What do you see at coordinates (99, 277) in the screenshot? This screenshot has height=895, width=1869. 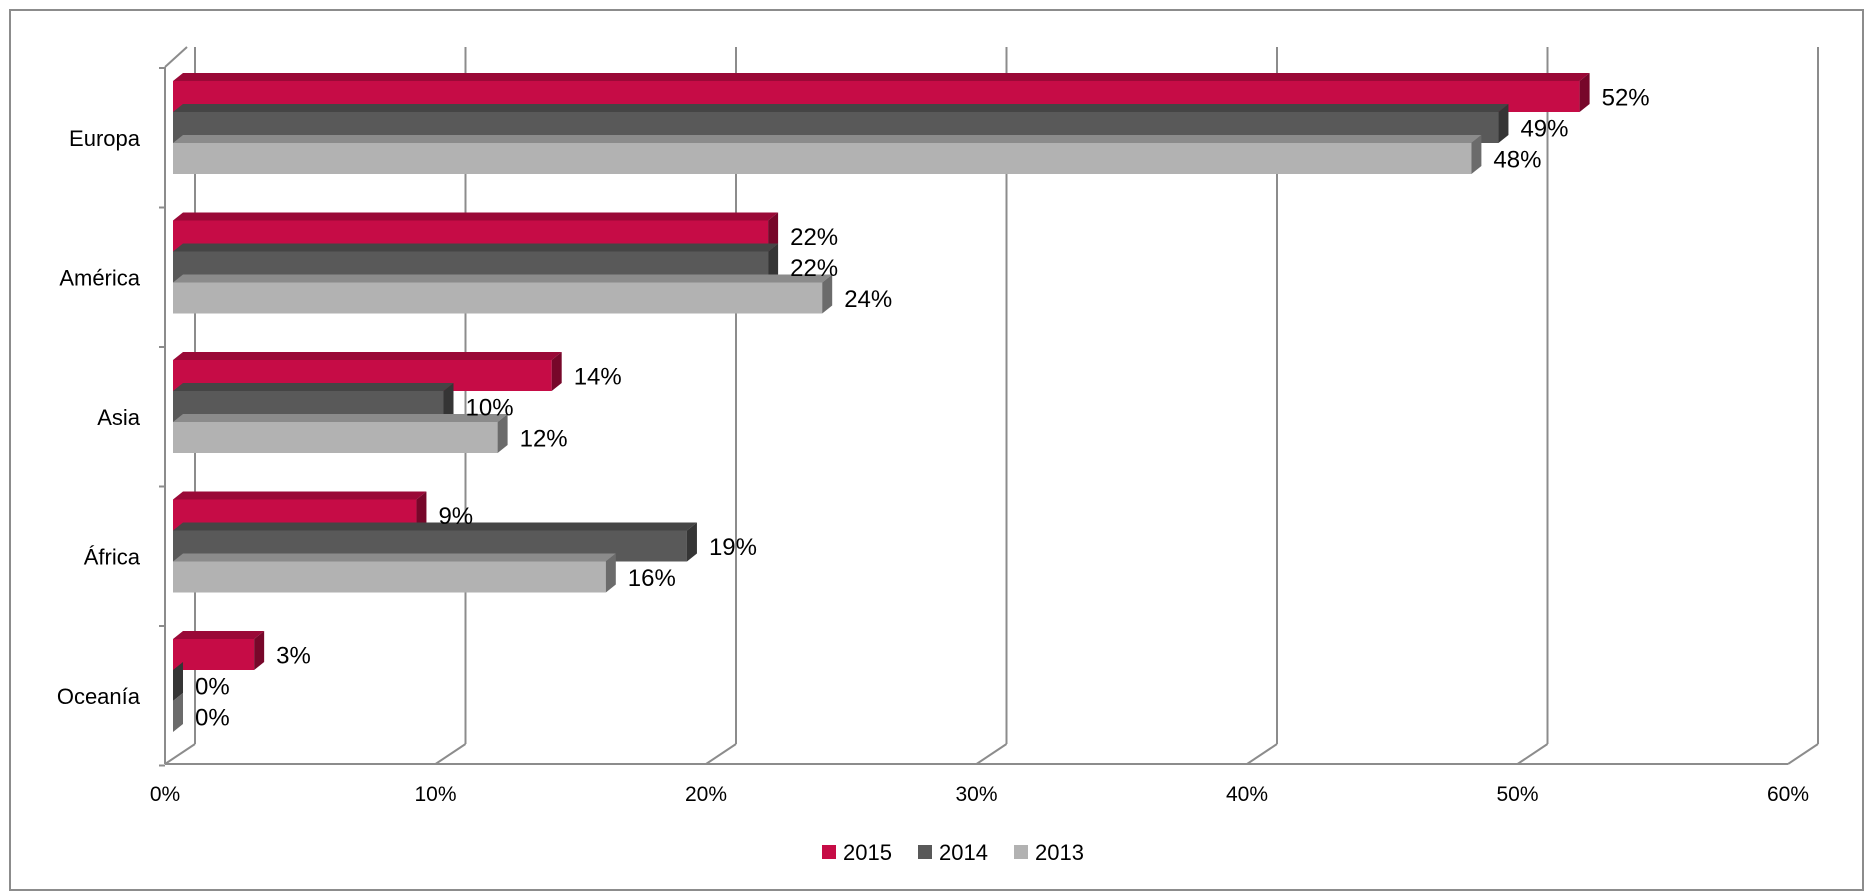 I see `category-label: América` at bounding box center [99, 277].